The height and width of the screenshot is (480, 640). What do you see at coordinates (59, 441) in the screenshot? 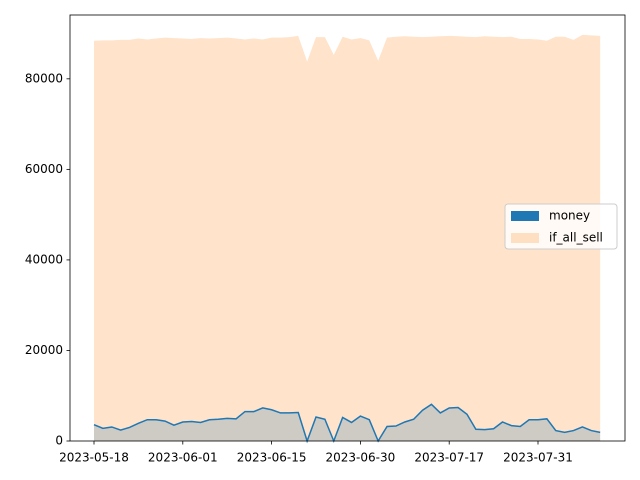
I see `y-tick-label: 0` at bounding box center [59, 441].